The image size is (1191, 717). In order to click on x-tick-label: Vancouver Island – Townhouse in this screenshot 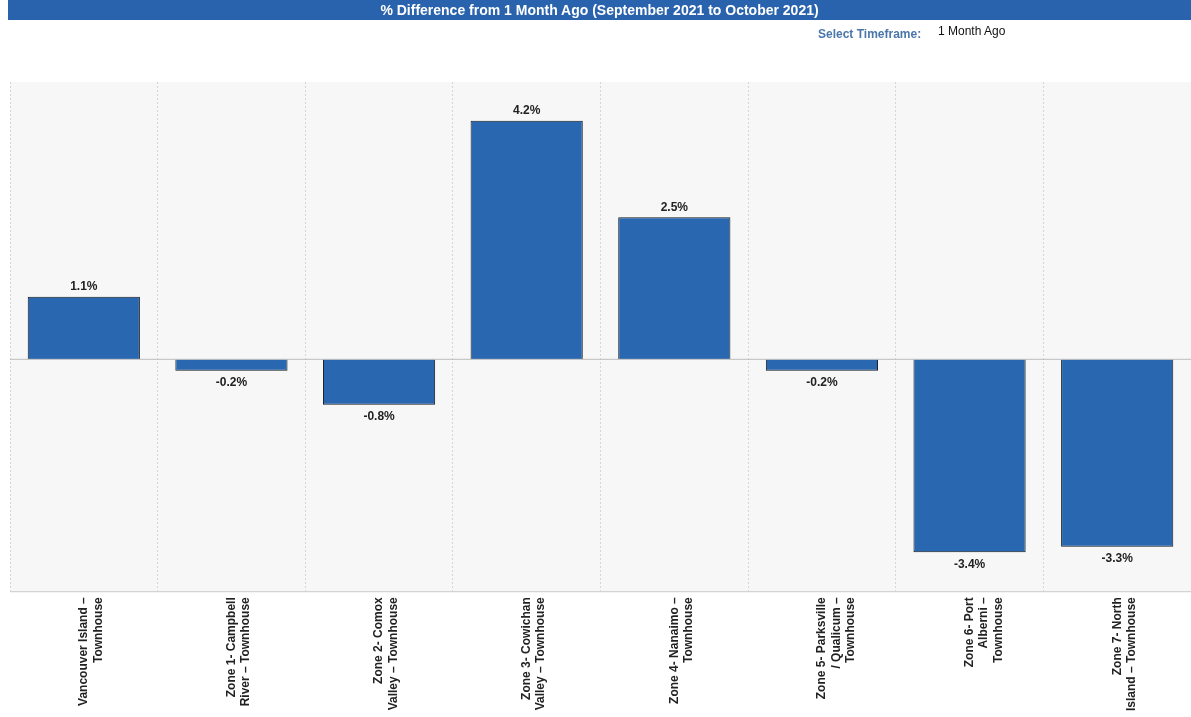, I will do `click(90, 651)`.